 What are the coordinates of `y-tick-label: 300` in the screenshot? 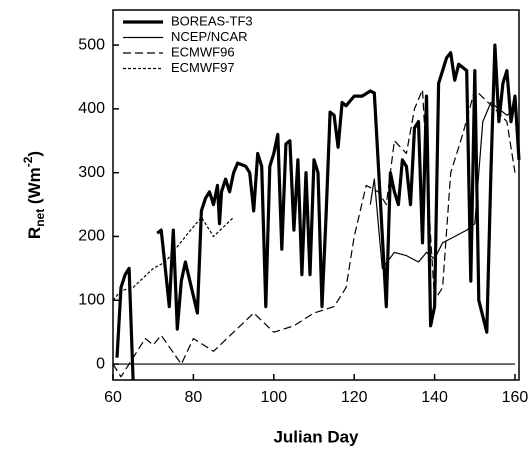 It's located at (91, 172).